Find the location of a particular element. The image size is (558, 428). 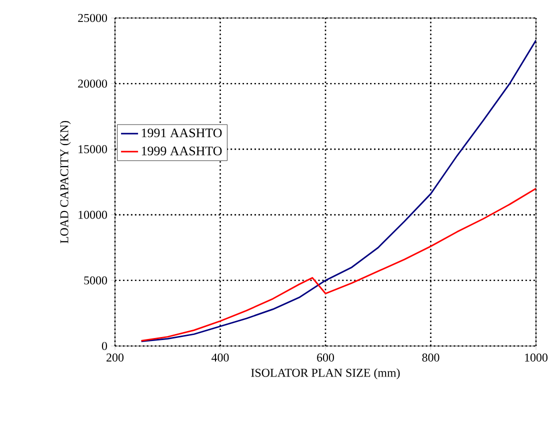

legend-label: 1999 AASHTO is located at coordinates (182, 151).